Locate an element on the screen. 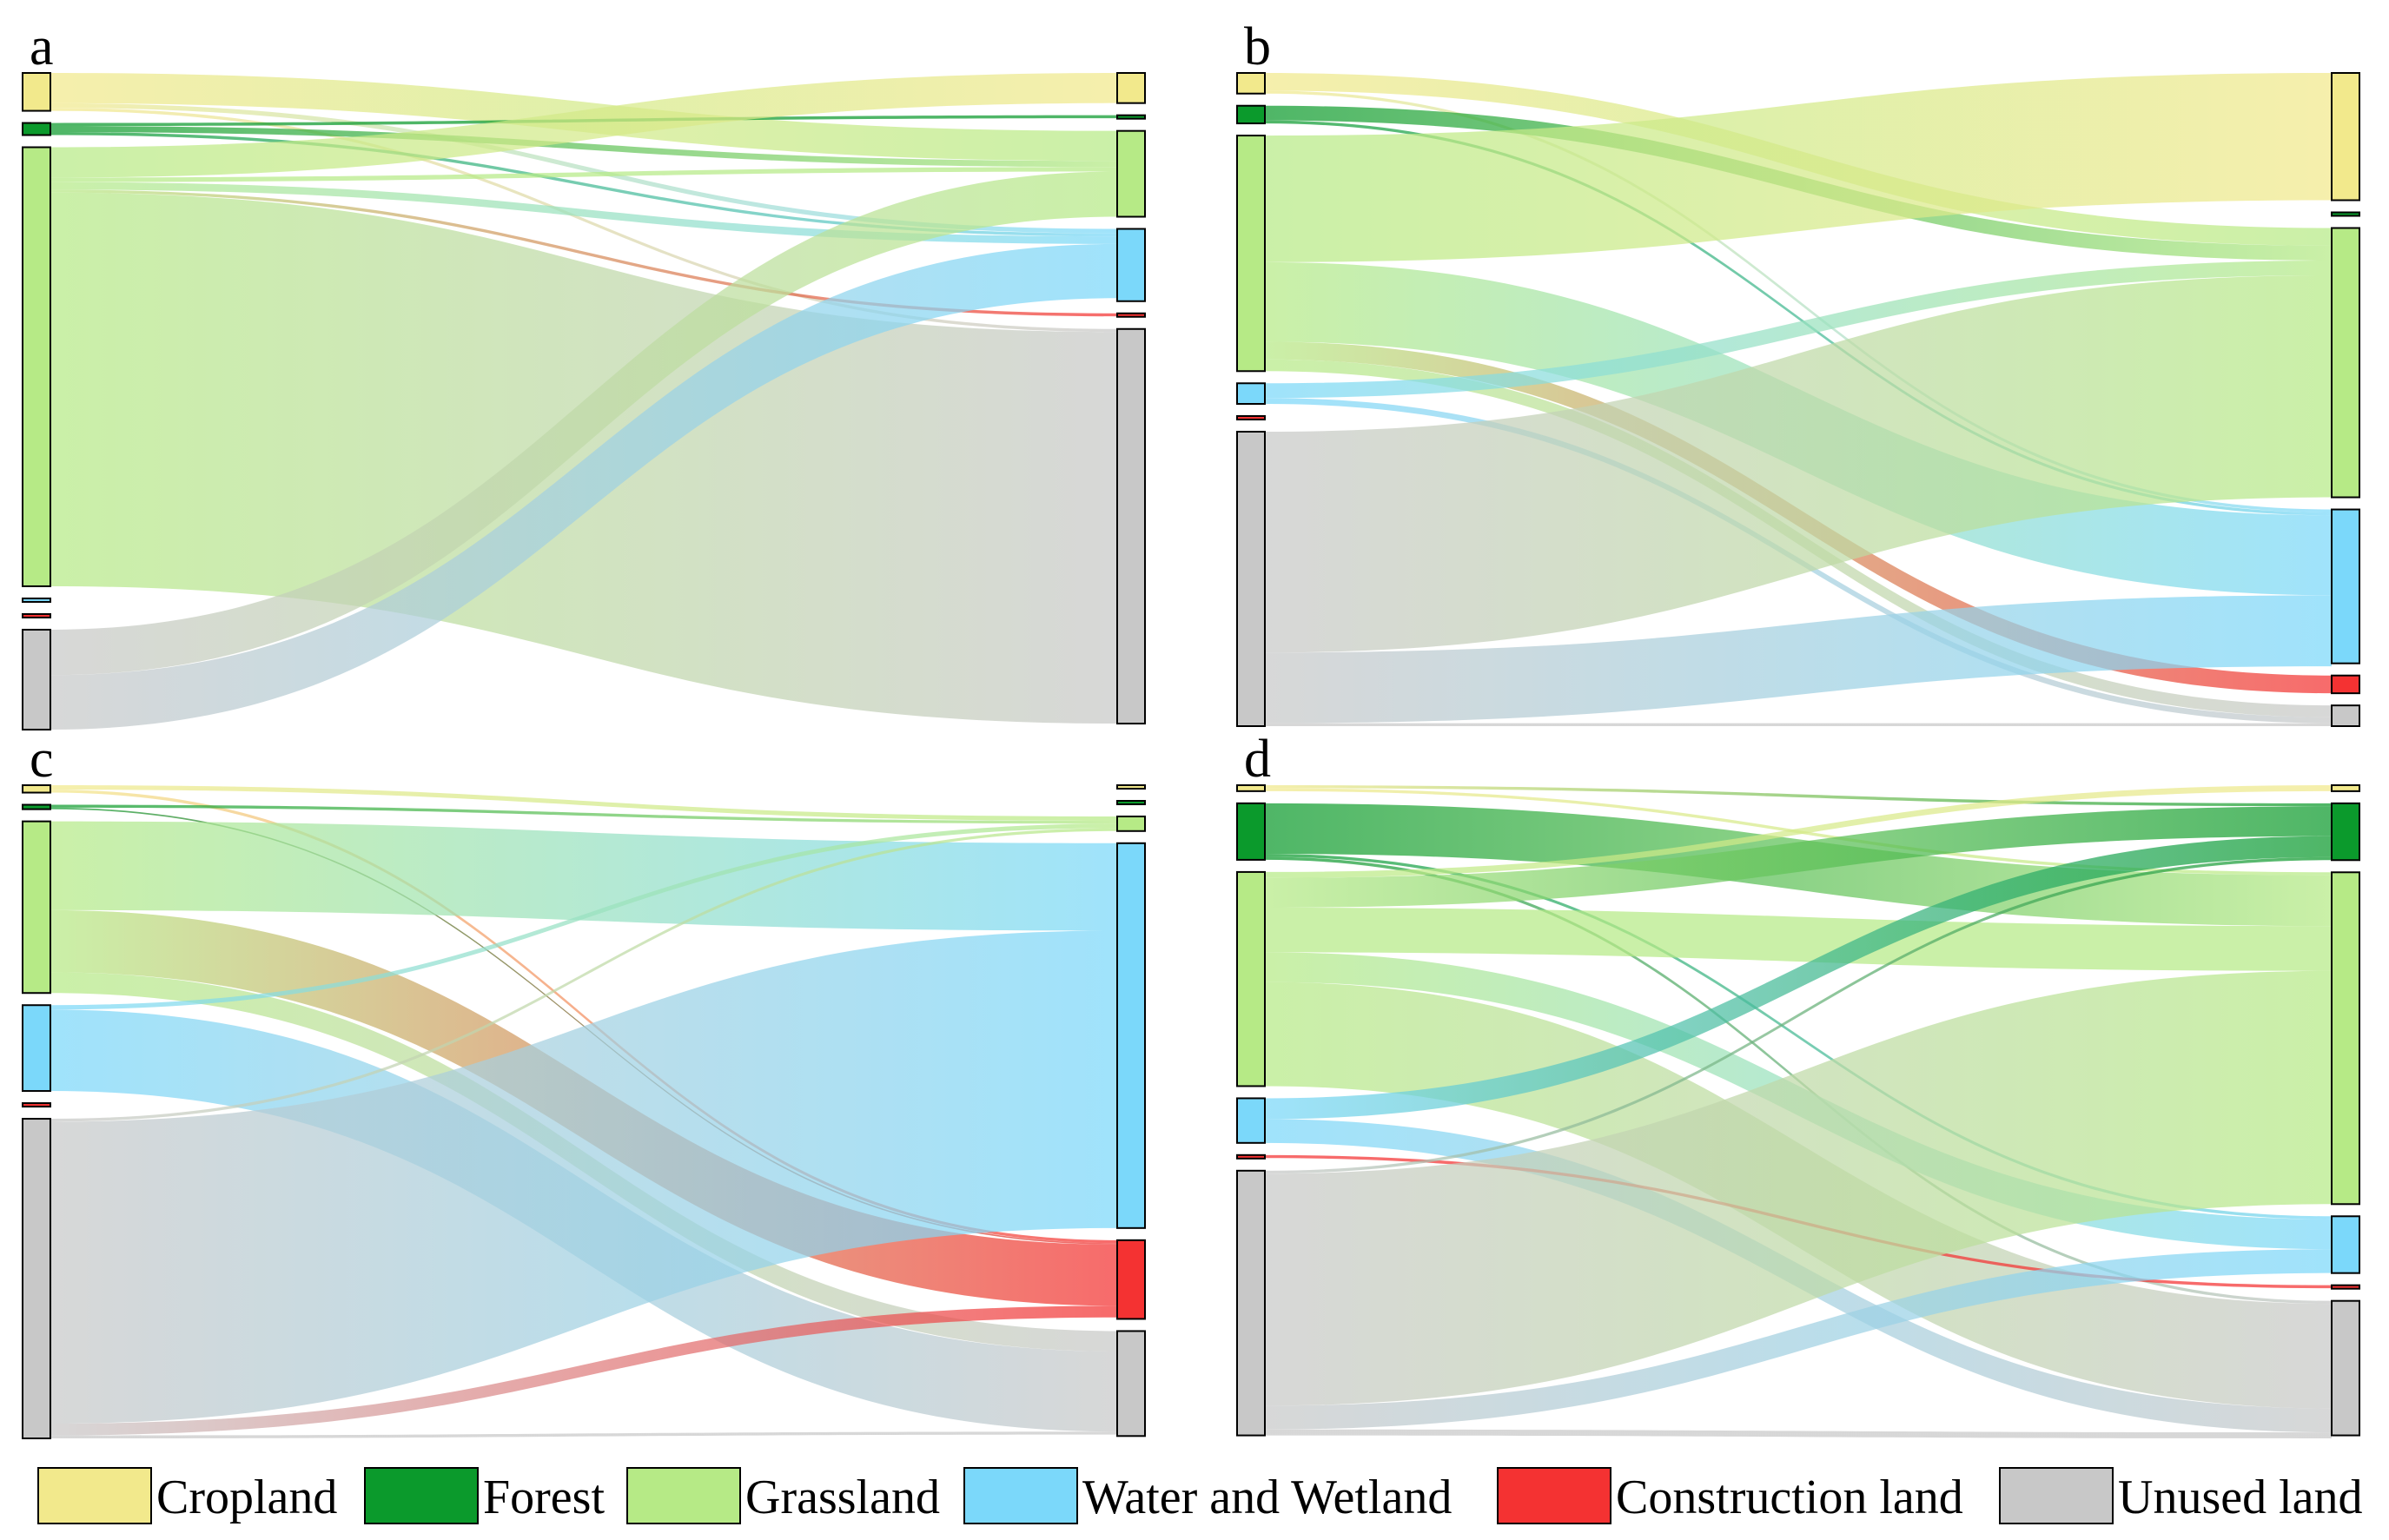 The height and width of the screenshot is (1540, 2389). flow-cropland-to-construction is located at coordinates (583, 1017).